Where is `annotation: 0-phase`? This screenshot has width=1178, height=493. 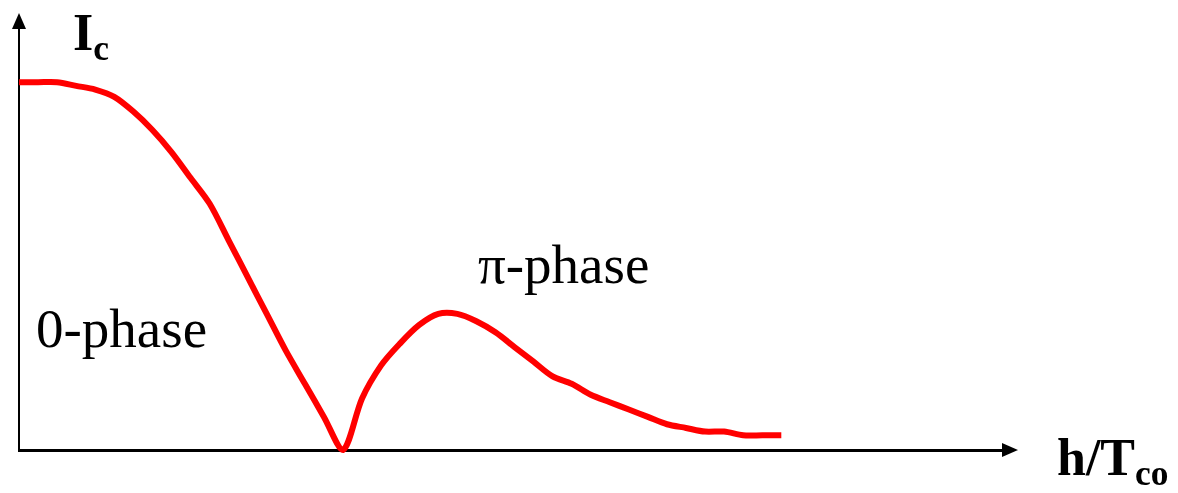 annotation: 0-phase is located at coordinates (122, 328).